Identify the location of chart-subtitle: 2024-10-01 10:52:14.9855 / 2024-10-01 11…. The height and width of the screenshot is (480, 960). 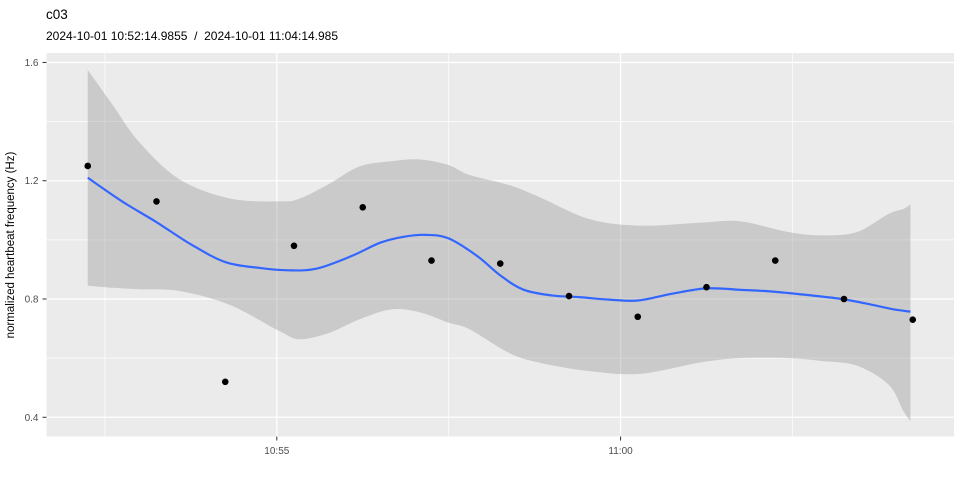
(192, 36).